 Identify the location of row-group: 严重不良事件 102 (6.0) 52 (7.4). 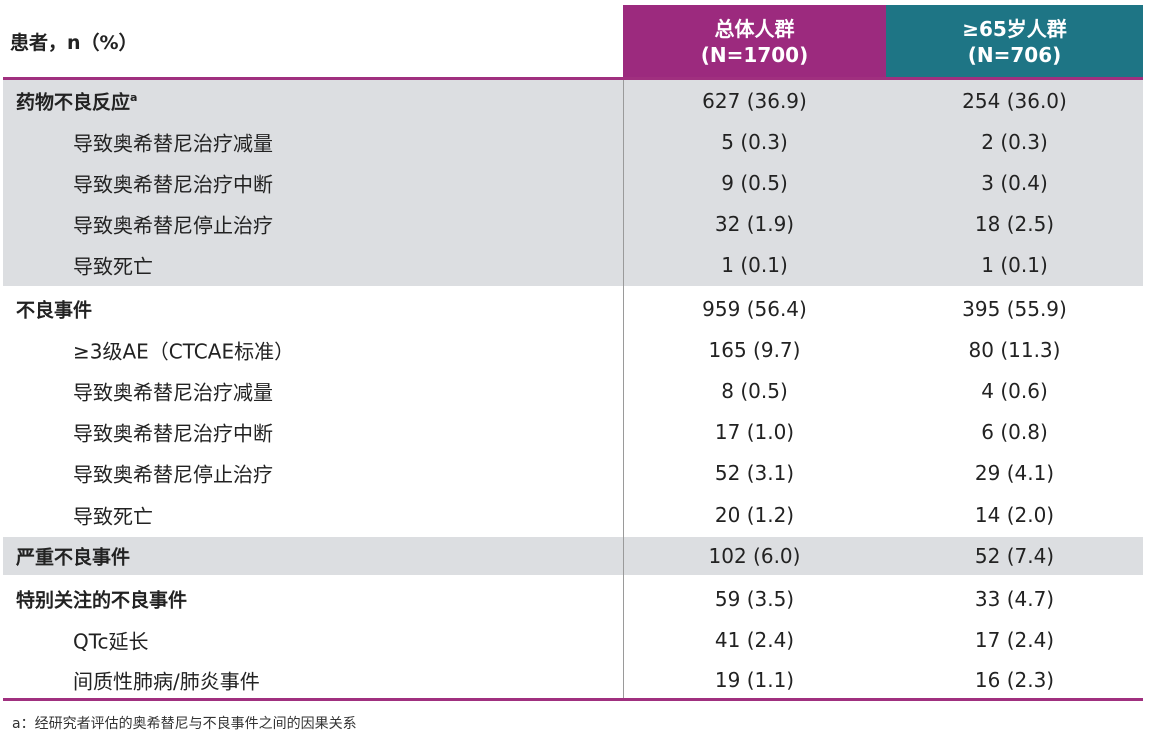
(573, 556).